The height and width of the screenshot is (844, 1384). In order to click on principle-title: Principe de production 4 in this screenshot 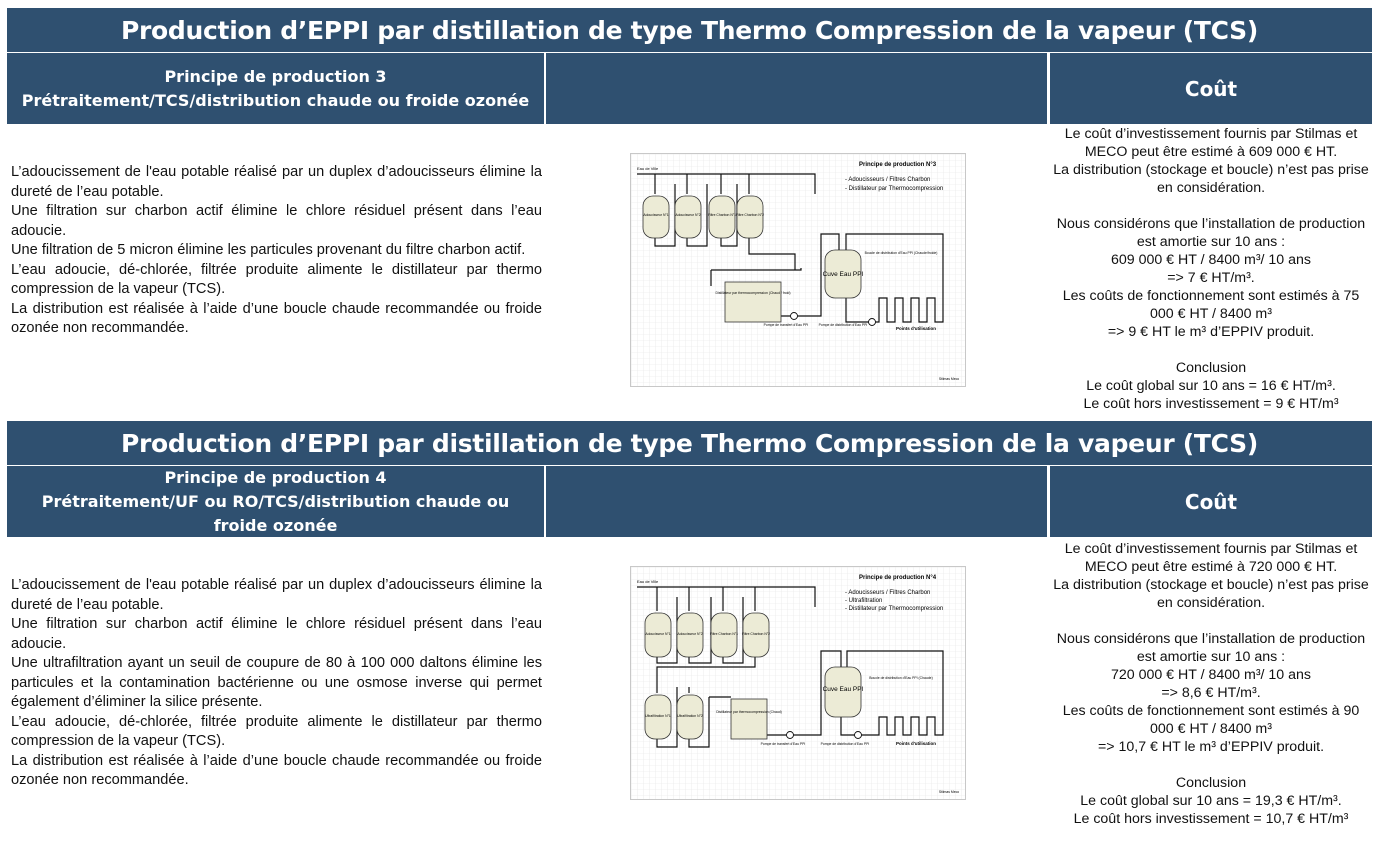, I will do `click(275, 477)`.